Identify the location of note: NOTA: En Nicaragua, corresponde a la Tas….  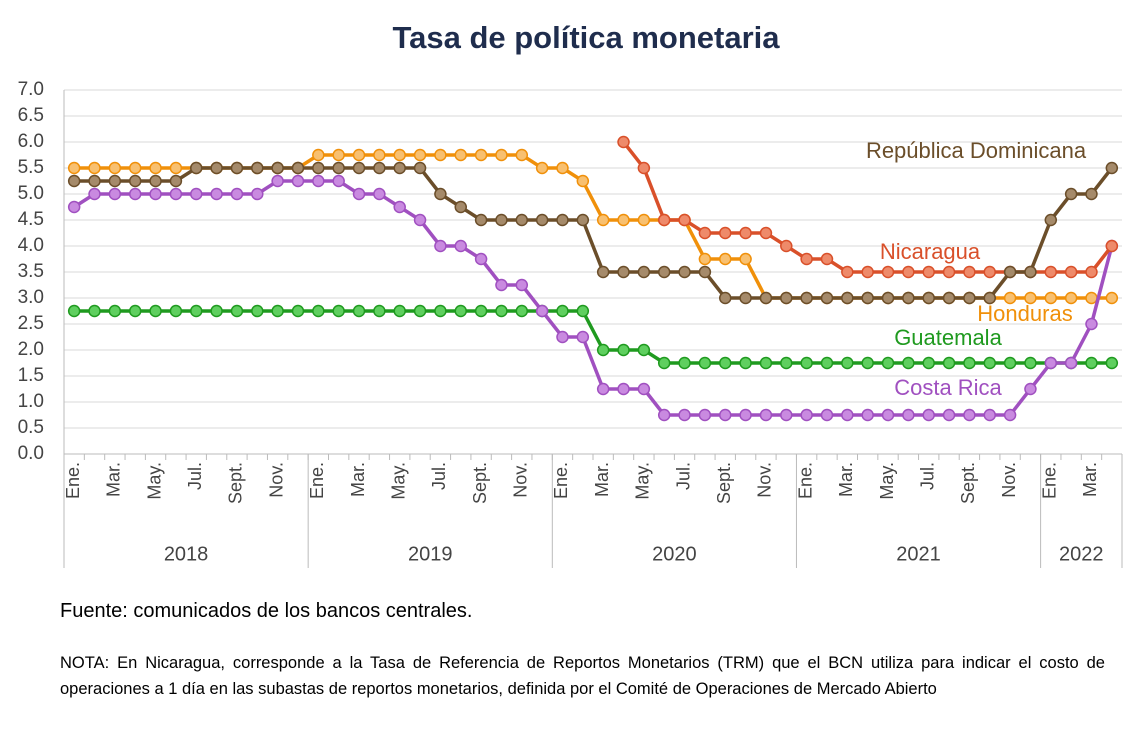
(582, 676).